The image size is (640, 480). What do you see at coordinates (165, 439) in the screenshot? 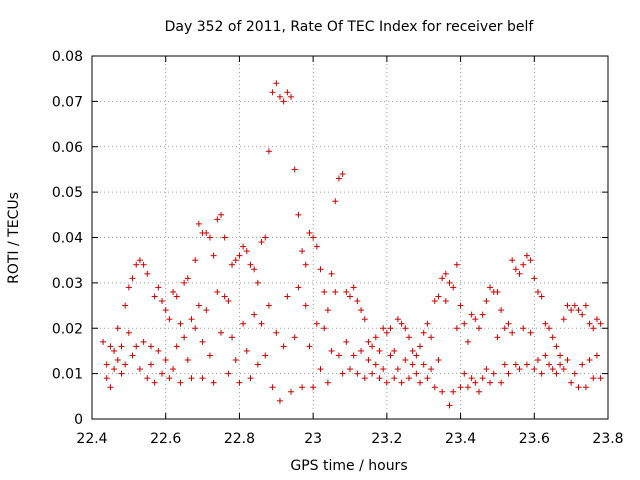
I see `x-tick-label: 22.6` at bounding box center [165, 439].